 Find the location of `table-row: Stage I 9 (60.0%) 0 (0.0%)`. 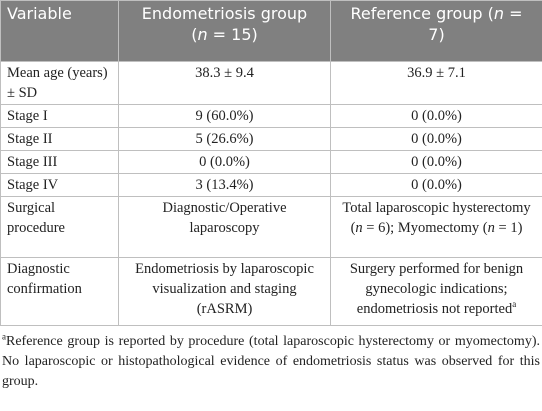

table-row: Stage I 9 (60.0%) 0 (0.0%) is located at coordinates (271, 116).